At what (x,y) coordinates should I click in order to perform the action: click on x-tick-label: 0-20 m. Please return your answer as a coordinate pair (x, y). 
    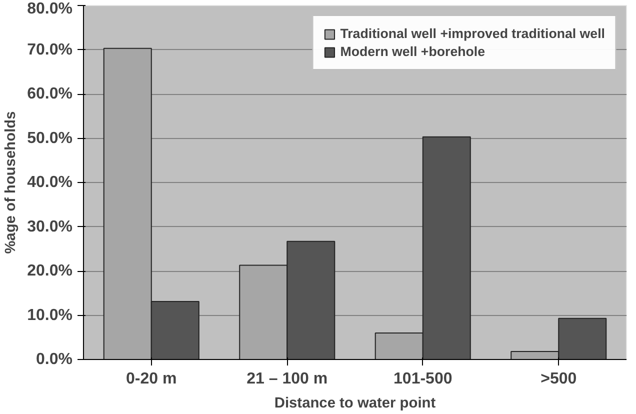
    Looking at the image, I should click on (151, 379).